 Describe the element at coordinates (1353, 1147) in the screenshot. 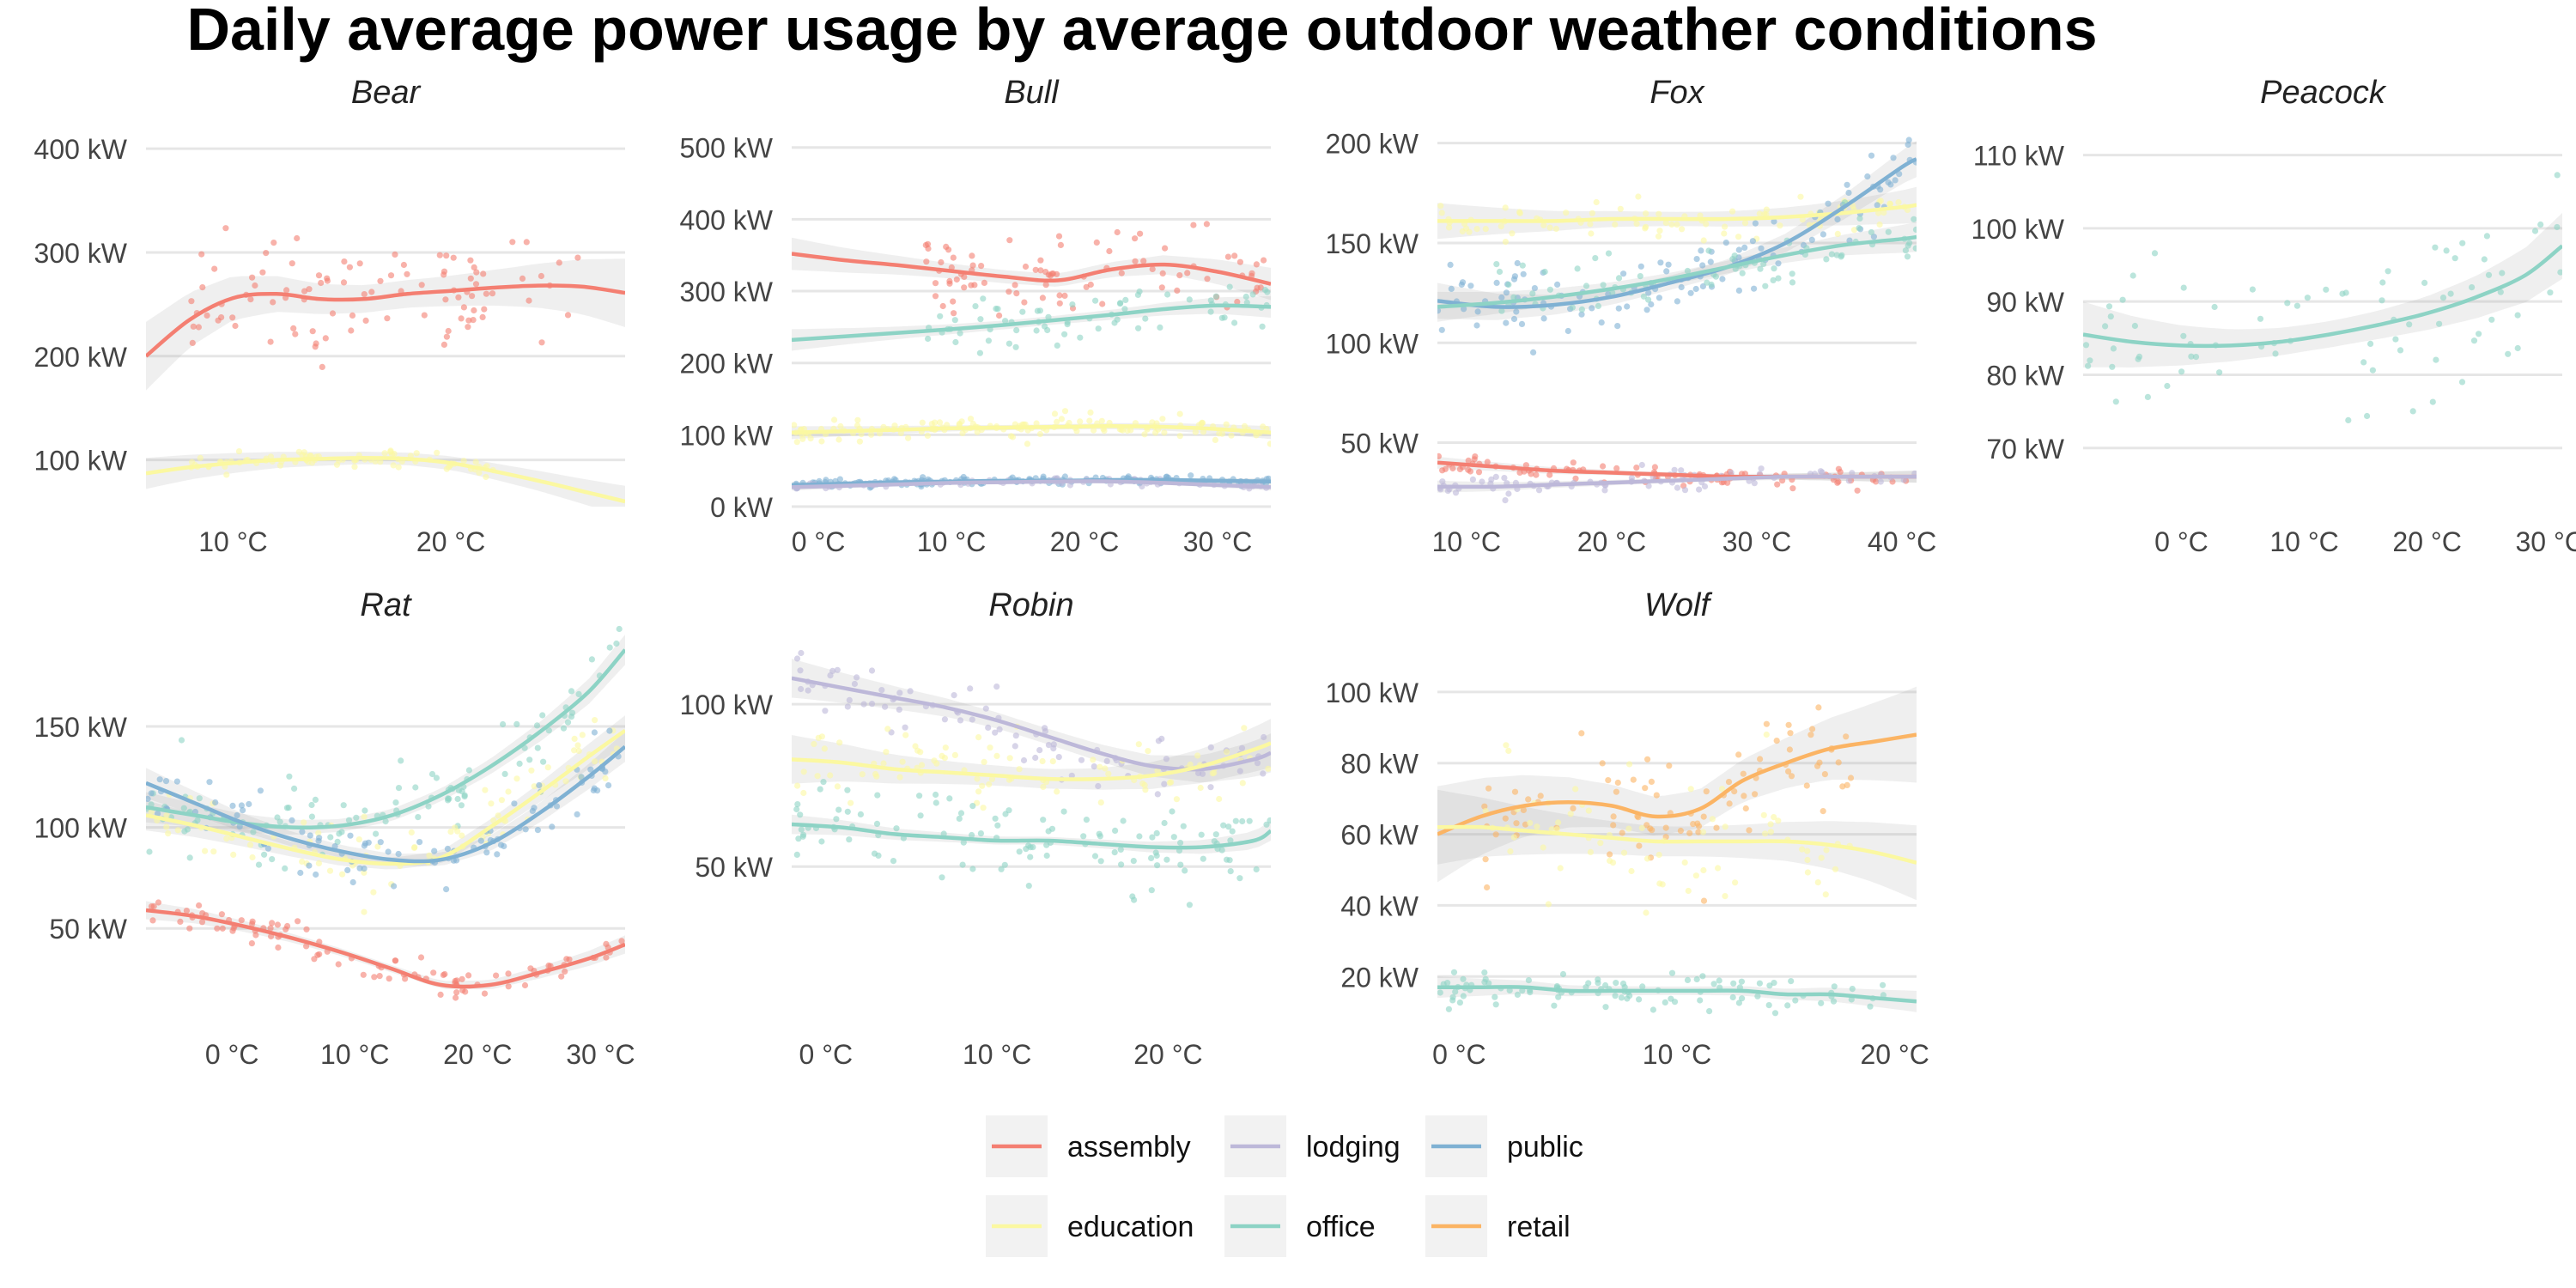

I see `legend-label: lodging` at that location.